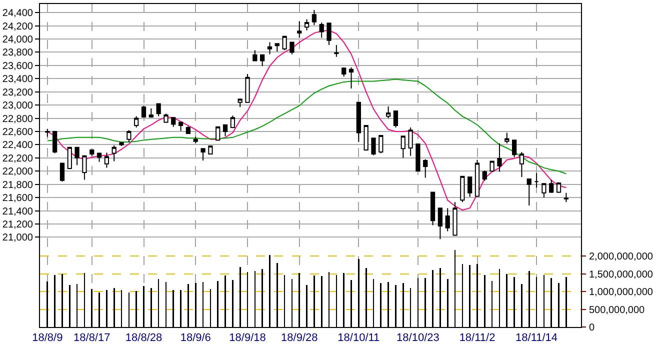 This screenshot has height=348, width=657. Describe the element at coordinates (18, 198) in the screenshot. I see `y-tick-label: 21,600` at that location.